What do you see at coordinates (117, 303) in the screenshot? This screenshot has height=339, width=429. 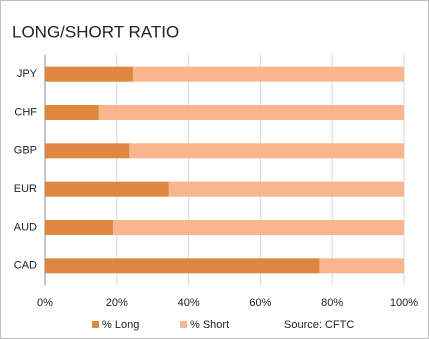 I see `x-tick-label: 20%` at bounding box center [117, 303].